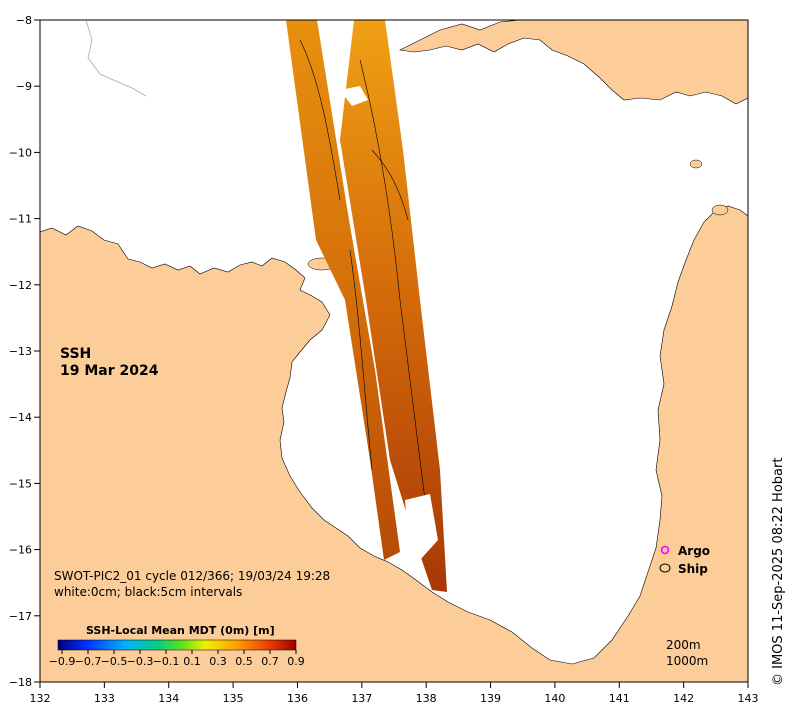 The image size is (792, 716). What do you see at coordinates (24, 86) in the screenshot?
I see `y-tick-label: −9` at bounding box center [24, 86].